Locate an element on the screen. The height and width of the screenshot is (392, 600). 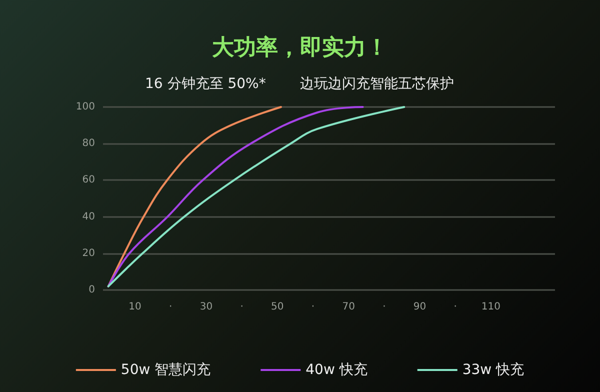
y-tick-label: 0 is located at coordinates (91, 290).